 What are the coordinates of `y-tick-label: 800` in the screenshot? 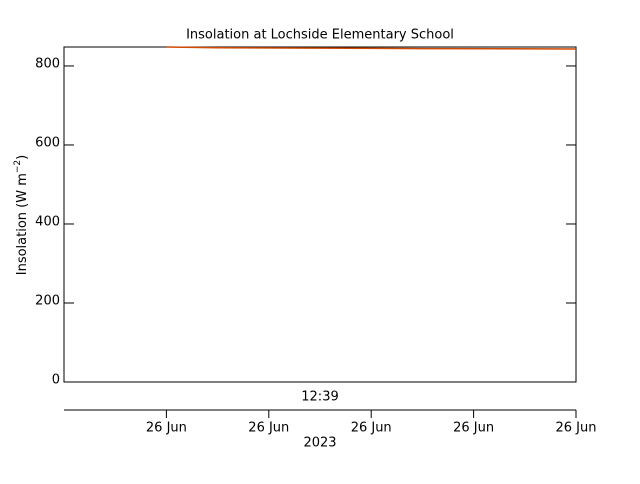 It's located at (47, 63).